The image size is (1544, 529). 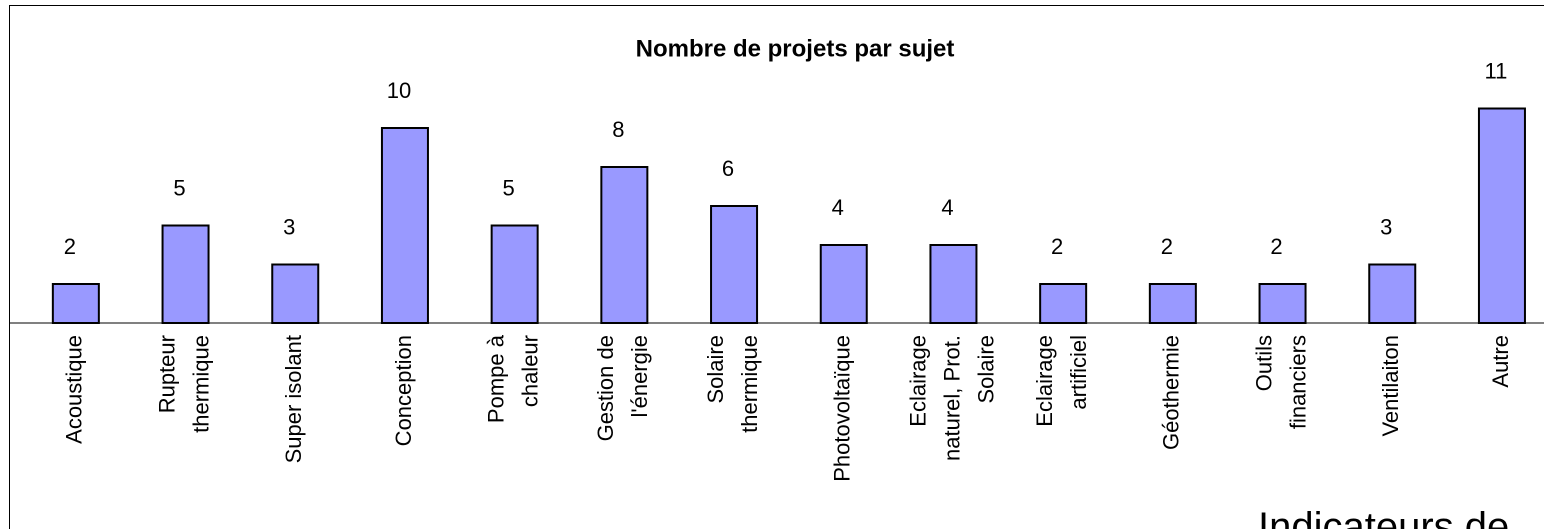 I want to click on x-tick-label: Super isolant, so click(x=293, y=399).